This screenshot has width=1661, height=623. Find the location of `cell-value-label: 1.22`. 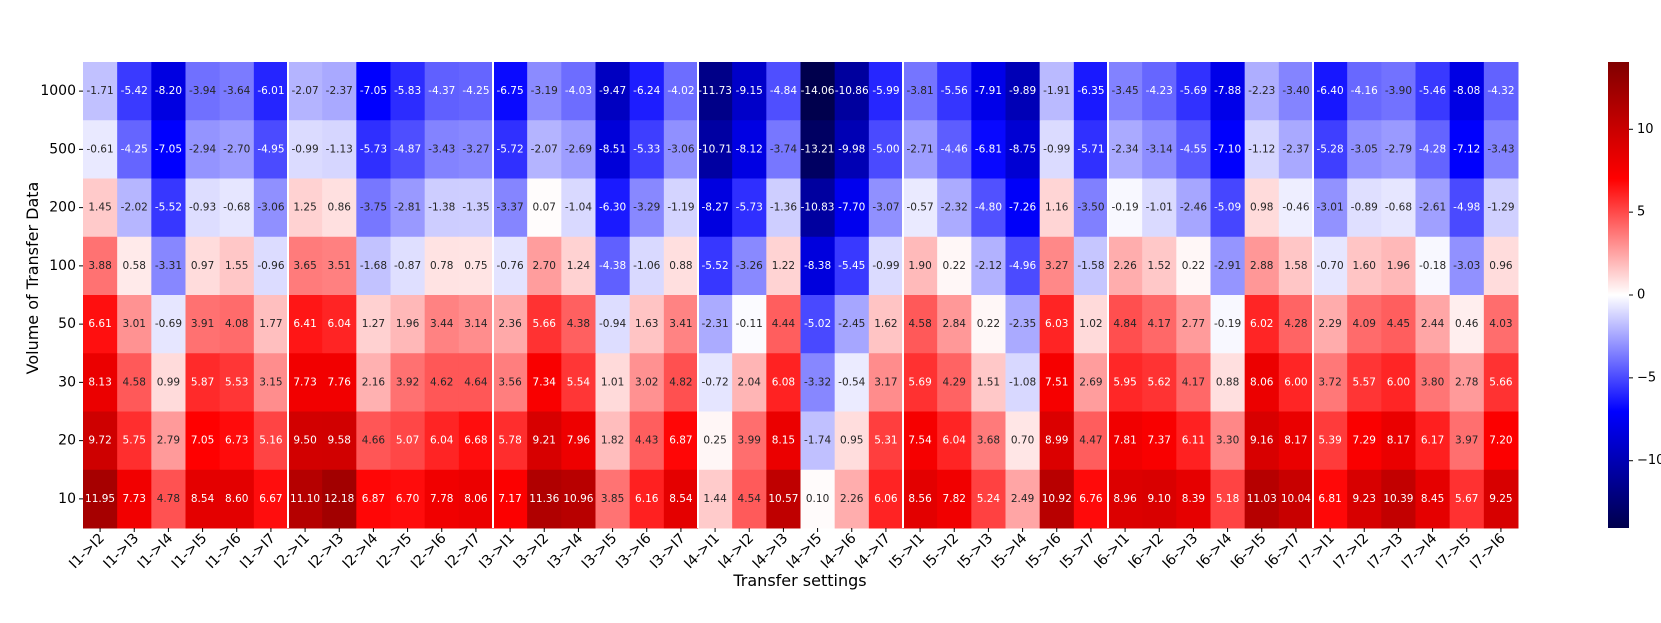

cell-value-label: 1.22 is located at coordinates (783, 266).